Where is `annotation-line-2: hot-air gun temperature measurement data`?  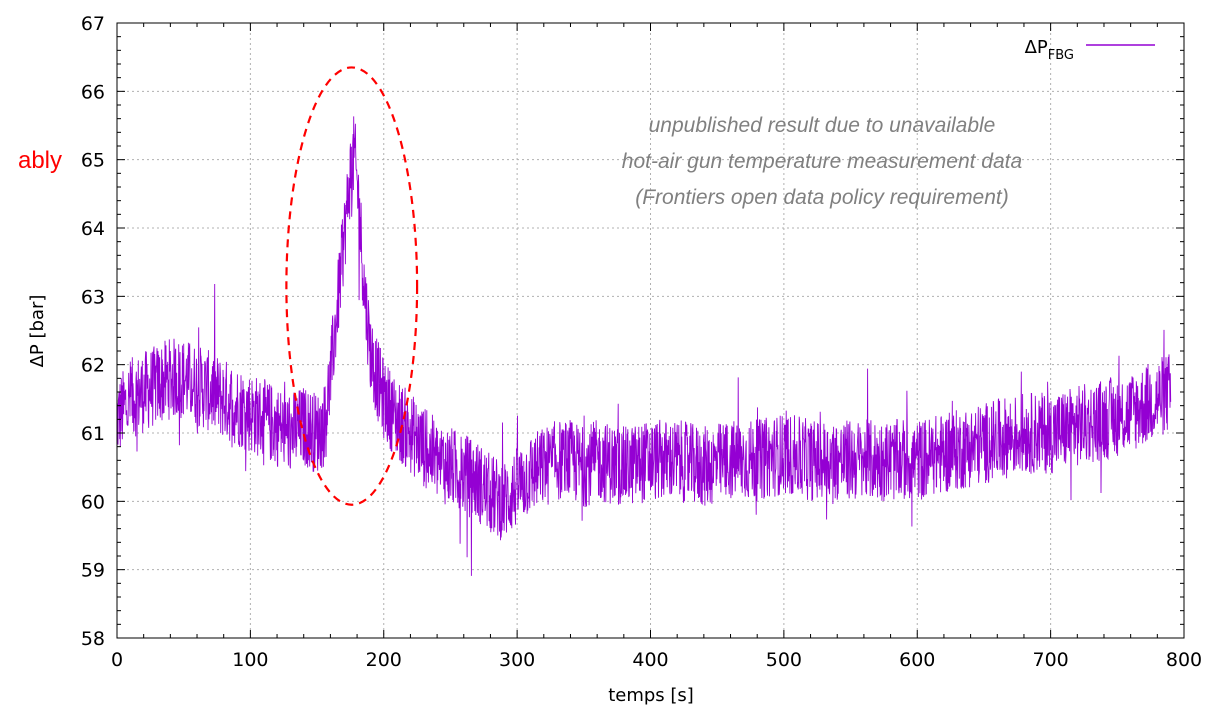
annotation-line-2: hot-air gun temperature measurement data is located at coordinates (822, 161).